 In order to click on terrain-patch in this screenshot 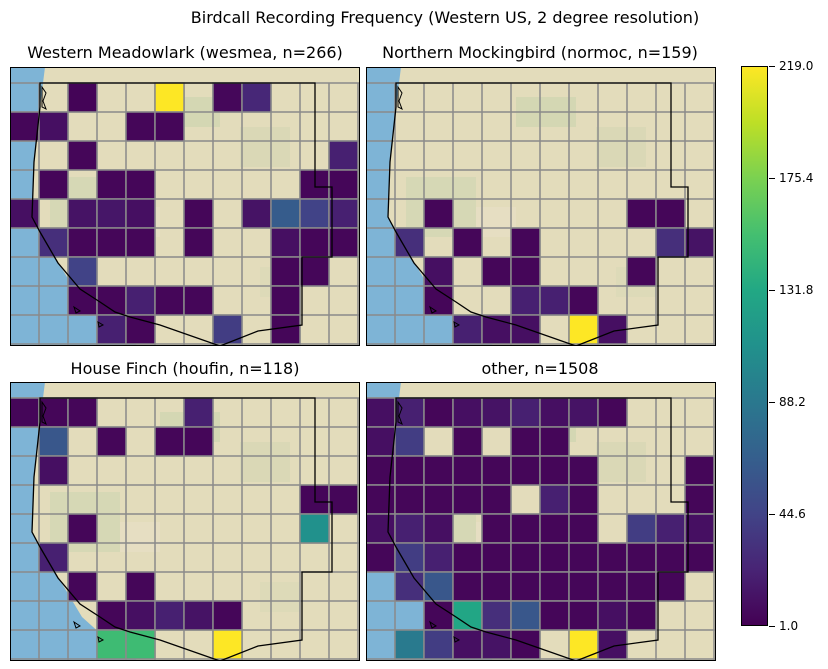, I will do `click(280, 597)`.